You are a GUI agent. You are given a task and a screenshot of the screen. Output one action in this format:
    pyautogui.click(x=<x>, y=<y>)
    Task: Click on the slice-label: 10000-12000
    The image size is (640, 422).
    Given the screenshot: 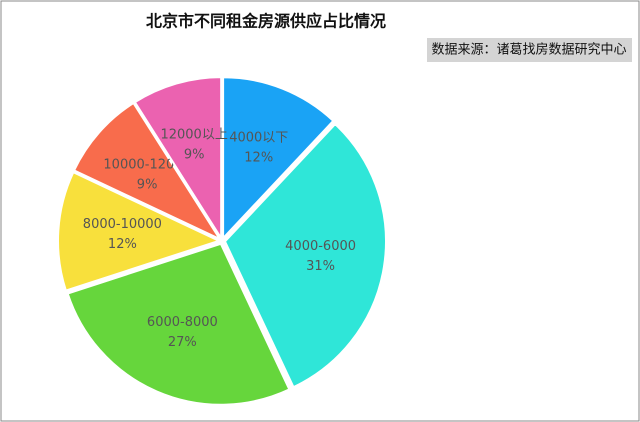 What is the action you would take?
    pyautogui.click(x=146, y=164)
    